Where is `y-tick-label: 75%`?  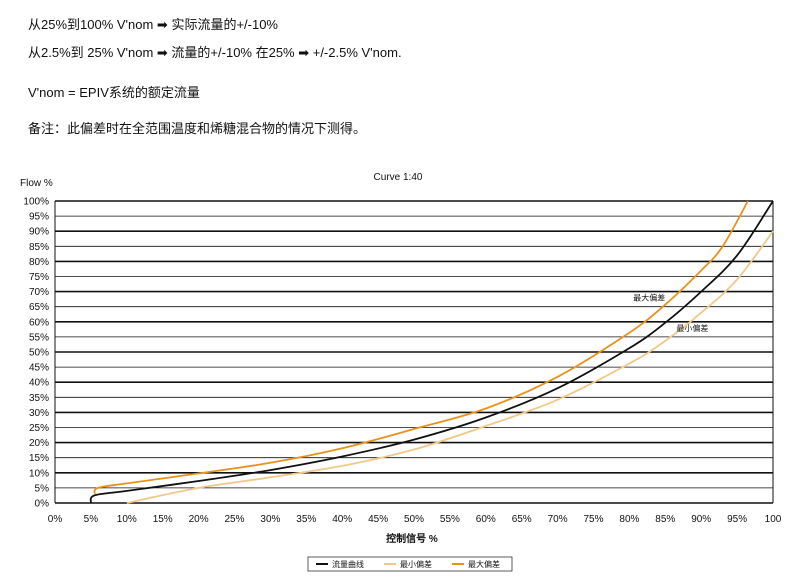
y-tick-label: 75% is located at coordinates (39, 277).